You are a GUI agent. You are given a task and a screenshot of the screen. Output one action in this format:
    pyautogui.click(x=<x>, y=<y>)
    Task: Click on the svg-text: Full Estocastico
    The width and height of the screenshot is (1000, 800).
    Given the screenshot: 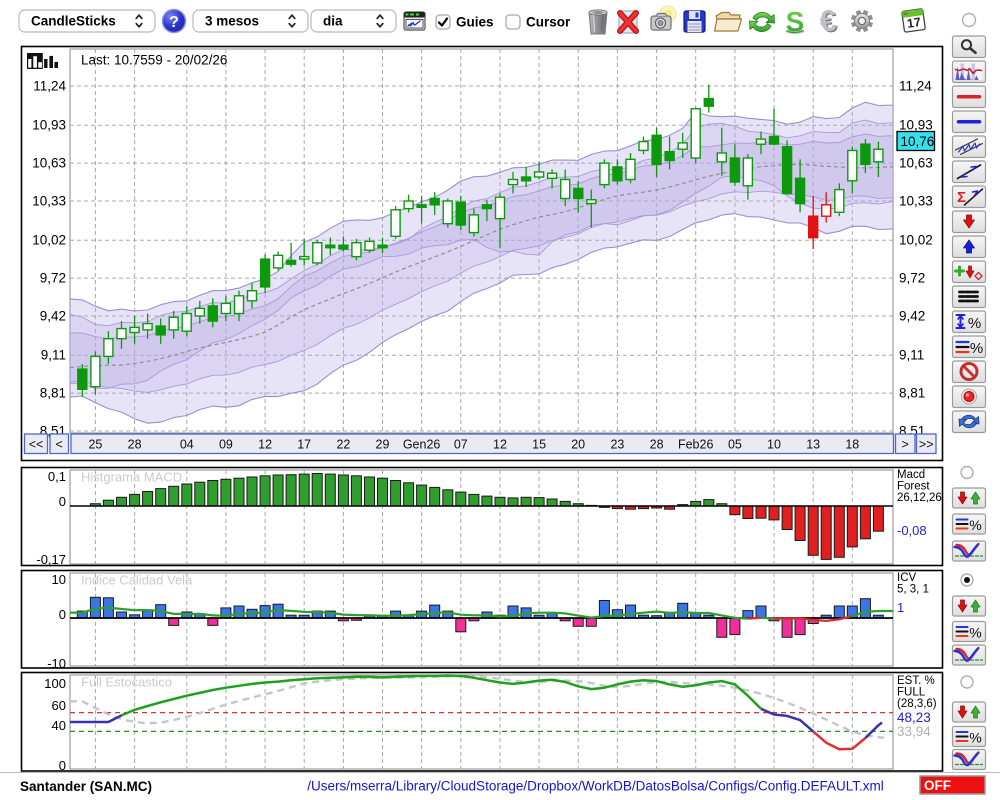 What is the action you would take?
    pyautogui.click(x=126, y=682)
    